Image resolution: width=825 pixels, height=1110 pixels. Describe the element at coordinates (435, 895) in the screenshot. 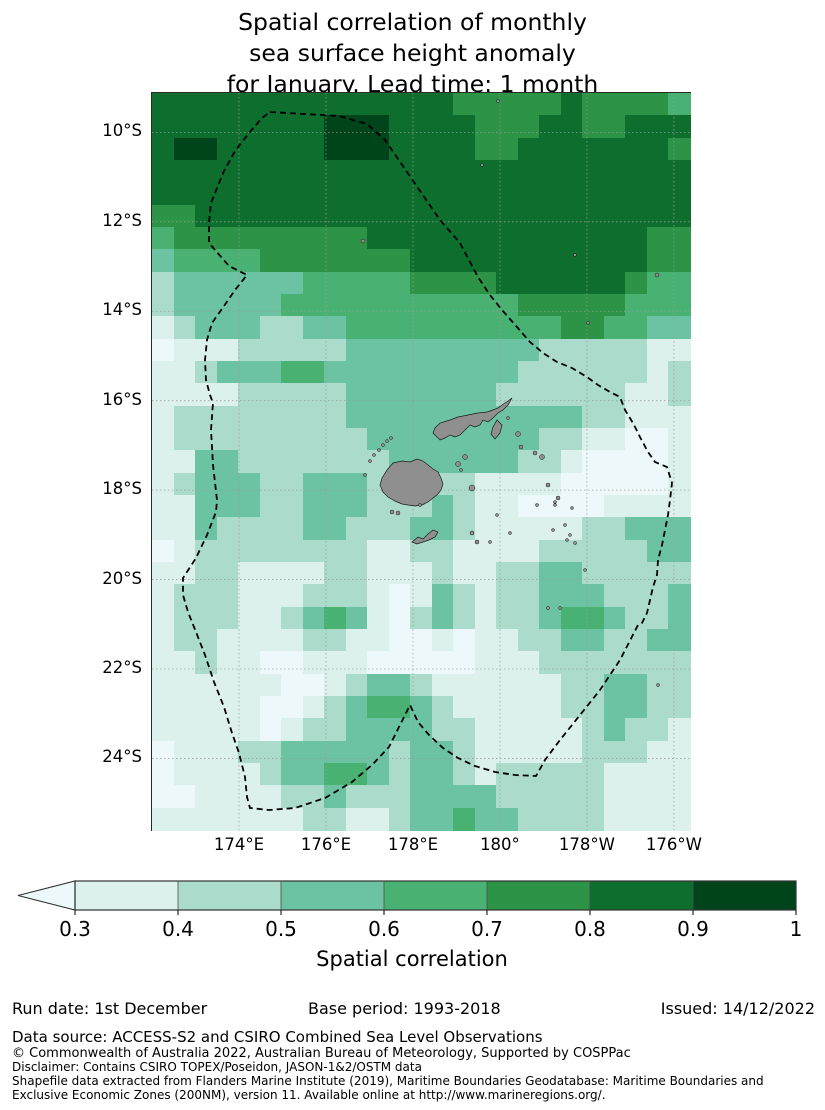

I see `colorbar-outline` at that location.